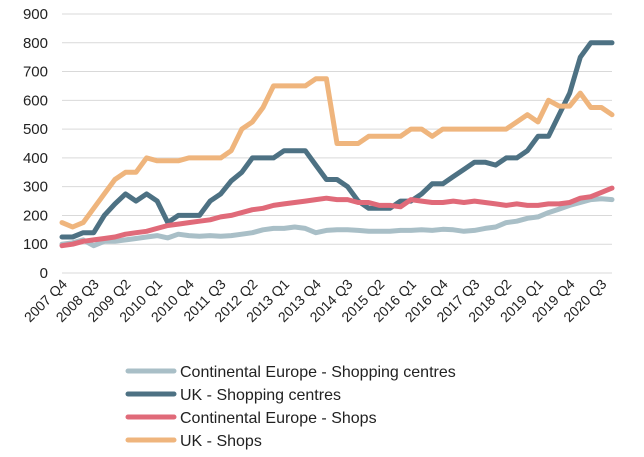 This screenshot has width=644, height=457. What do you see at coordinates (35, 129) in the screenshot?
I see `y-tick-label: 500` at bounding box center [35, 129].